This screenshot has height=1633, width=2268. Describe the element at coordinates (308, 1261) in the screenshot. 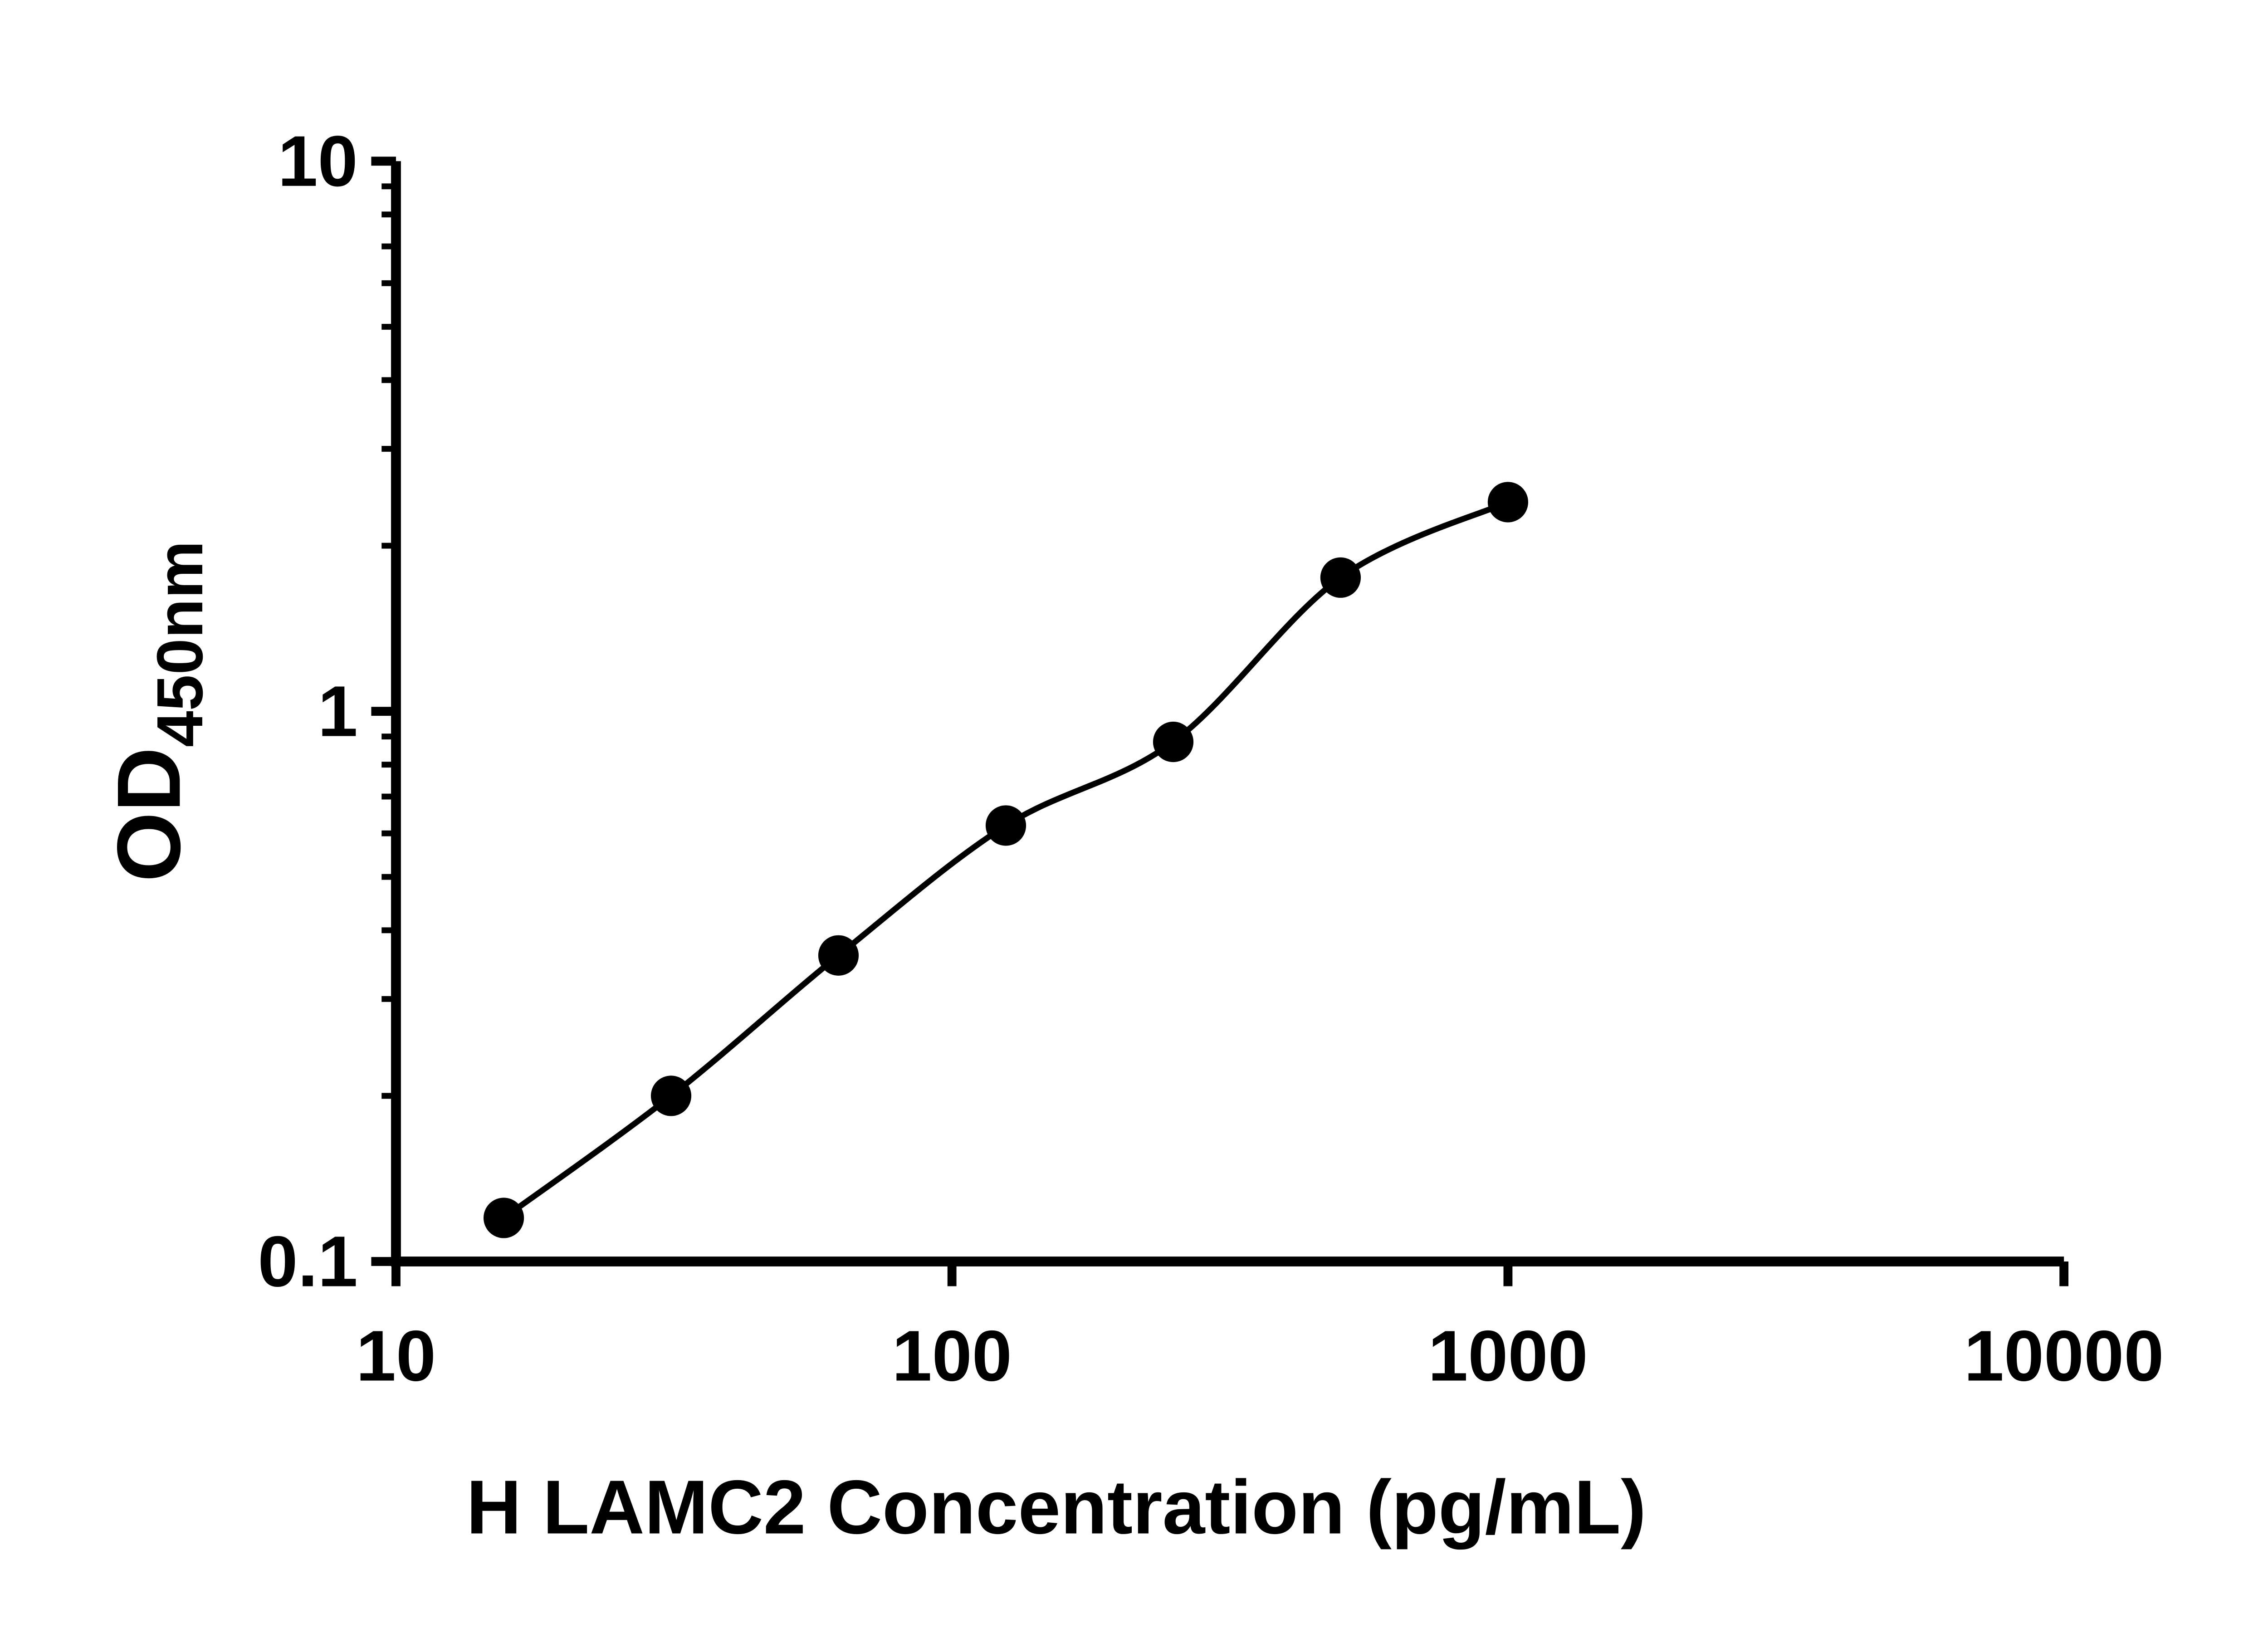

I see `y-tick-label: 0.1` at that location.